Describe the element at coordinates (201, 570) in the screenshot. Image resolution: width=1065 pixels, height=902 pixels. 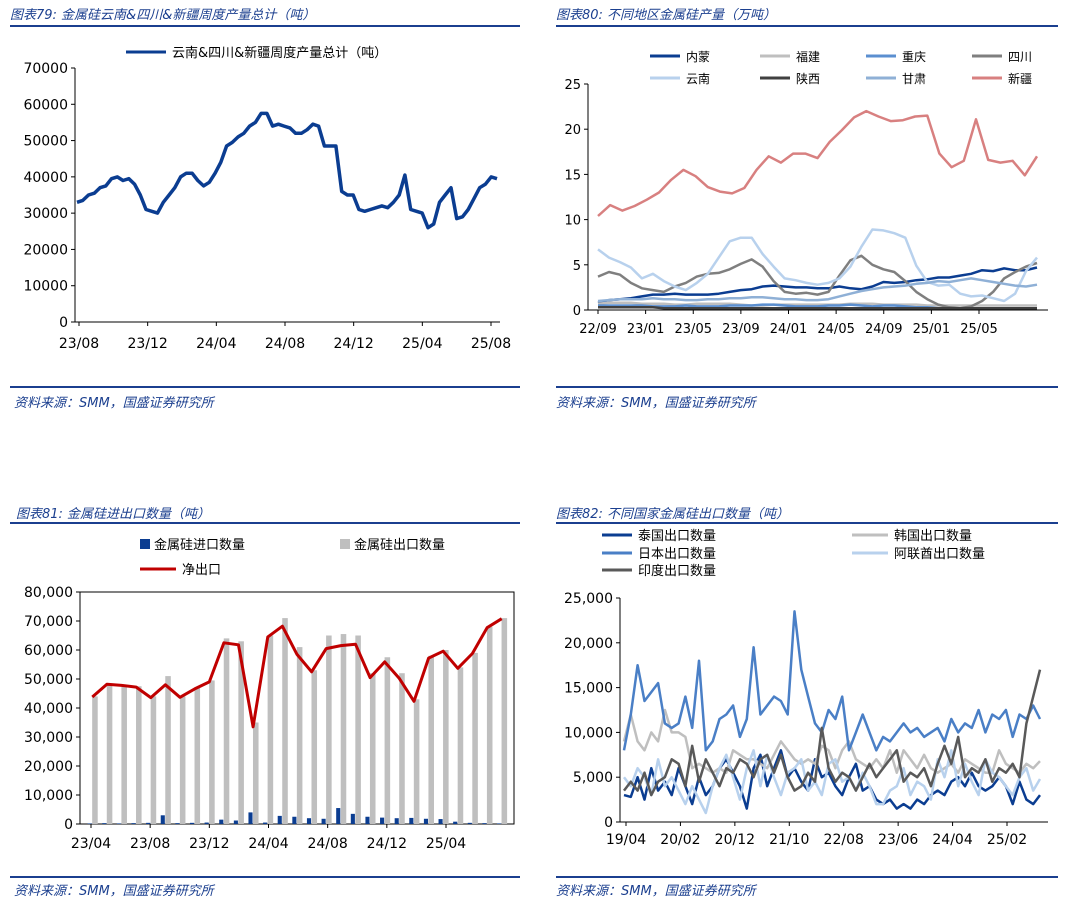
I see `legend-label: 净出口` at that location.